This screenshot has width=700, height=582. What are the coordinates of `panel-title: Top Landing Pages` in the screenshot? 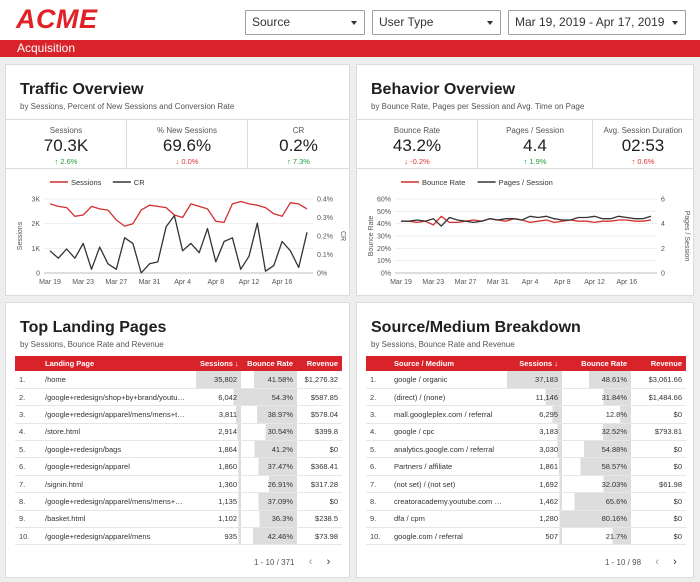 It's located at (93, 327).